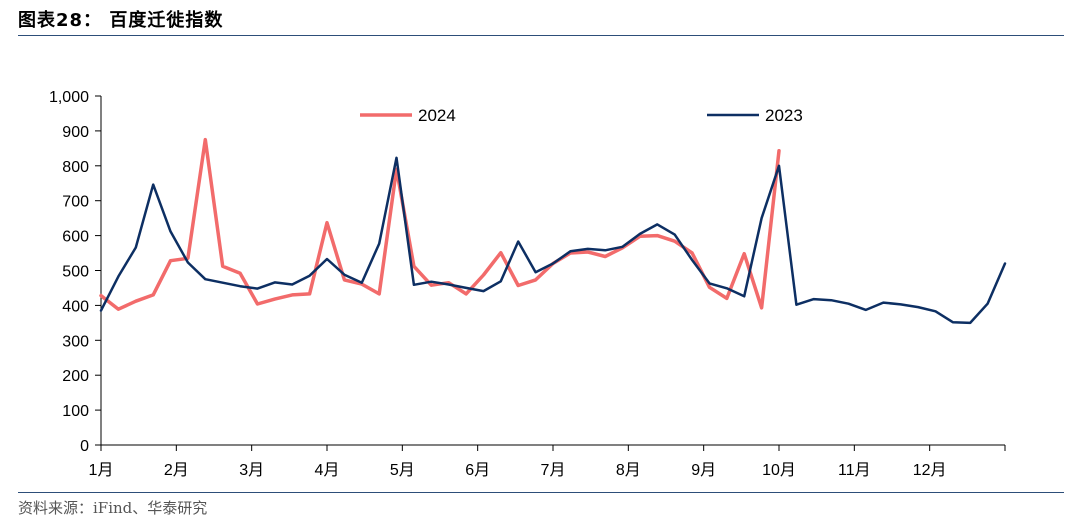 Image resolution: width=1080 pixels, height=527 pixels. I want to click on y-tick-label: 700, so click(75, 202).